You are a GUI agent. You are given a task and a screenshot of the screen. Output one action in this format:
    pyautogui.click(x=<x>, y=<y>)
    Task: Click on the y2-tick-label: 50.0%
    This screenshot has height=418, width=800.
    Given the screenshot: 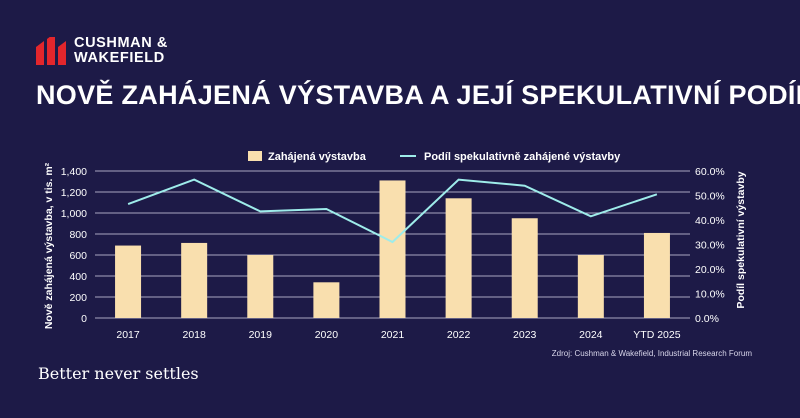 What is the action you would take?
    pyautogui.click(x=710, y=197)
    